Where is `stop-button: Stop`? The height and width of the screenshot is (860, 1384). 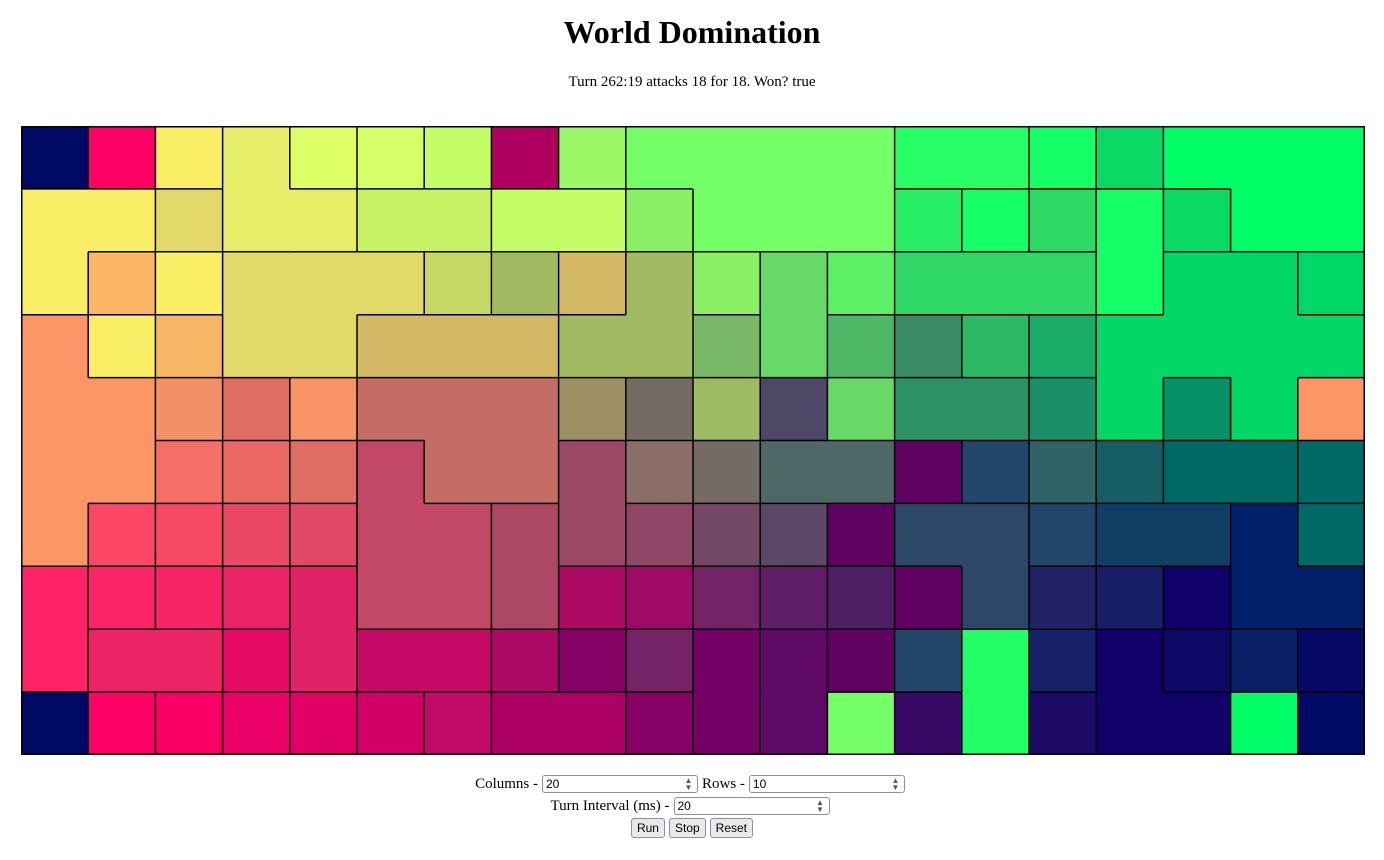 stop-button: Stop is located at coordinates (687, 828).